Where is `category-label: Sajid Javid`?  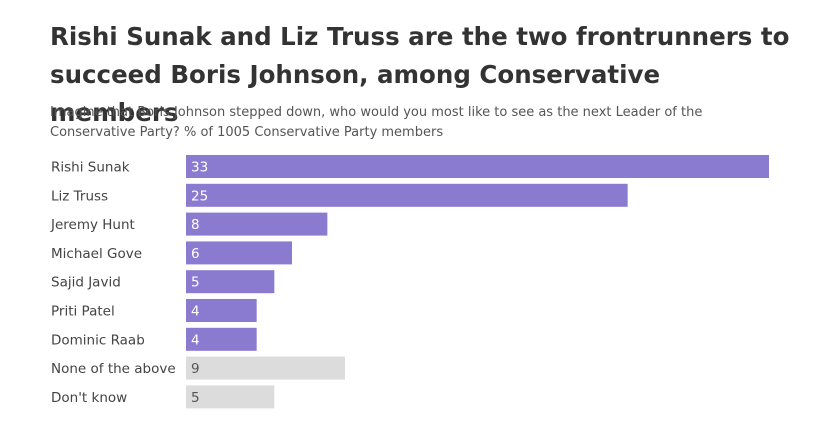 category-label: Sajid Javid is located at coordinates (86, 283).